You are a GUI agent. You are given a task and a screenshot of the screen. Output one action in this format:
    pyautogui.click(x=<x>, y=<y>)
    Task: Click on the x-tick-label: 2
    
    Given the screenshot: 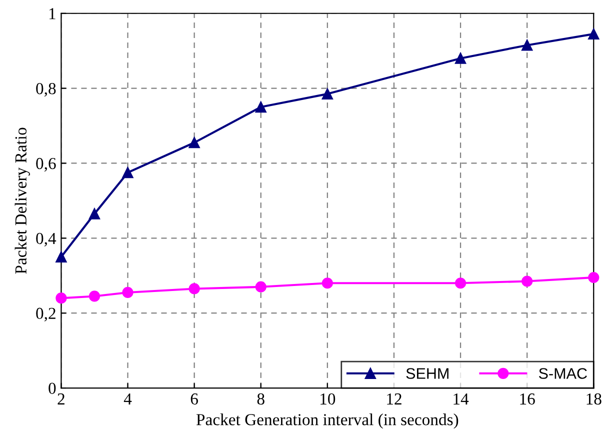 What is the action you would take?
    pyautogui.click(x=61, y=398)
    